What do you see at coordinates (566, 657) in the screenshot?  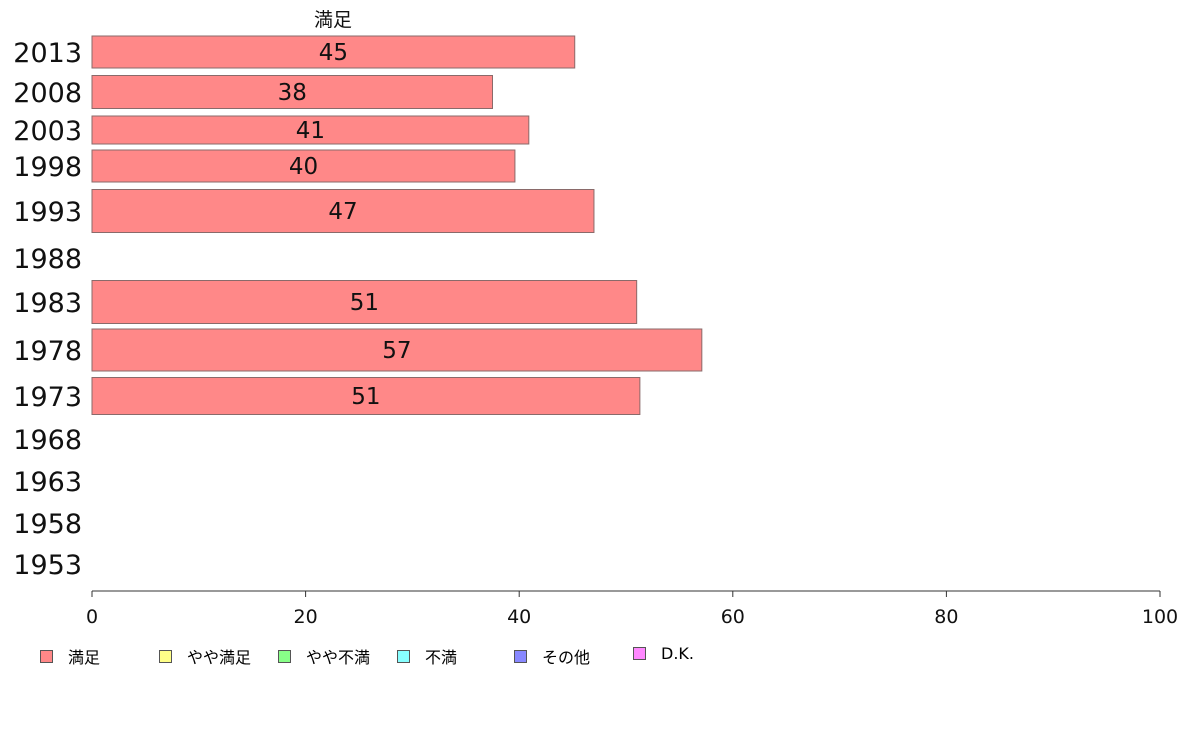 I see `legend-label: その他` at bounding box center [566, 657].